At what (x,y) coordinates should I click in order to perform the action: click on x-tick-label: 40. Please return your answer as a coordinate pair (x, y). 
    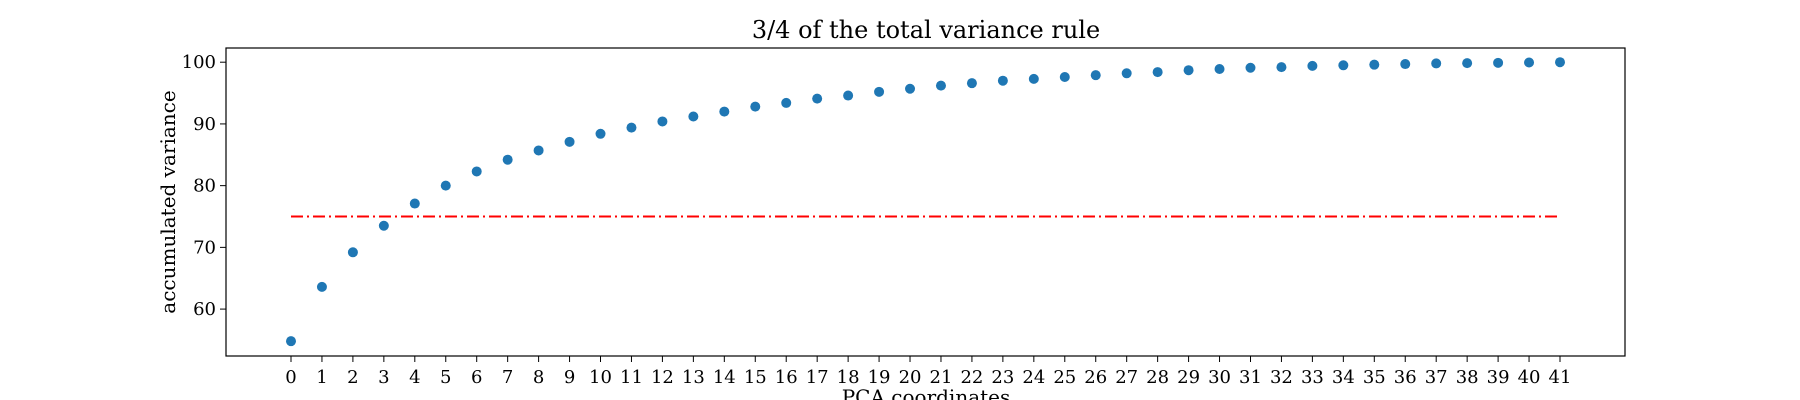
    Looking at the image, I should click on (1529, 377).